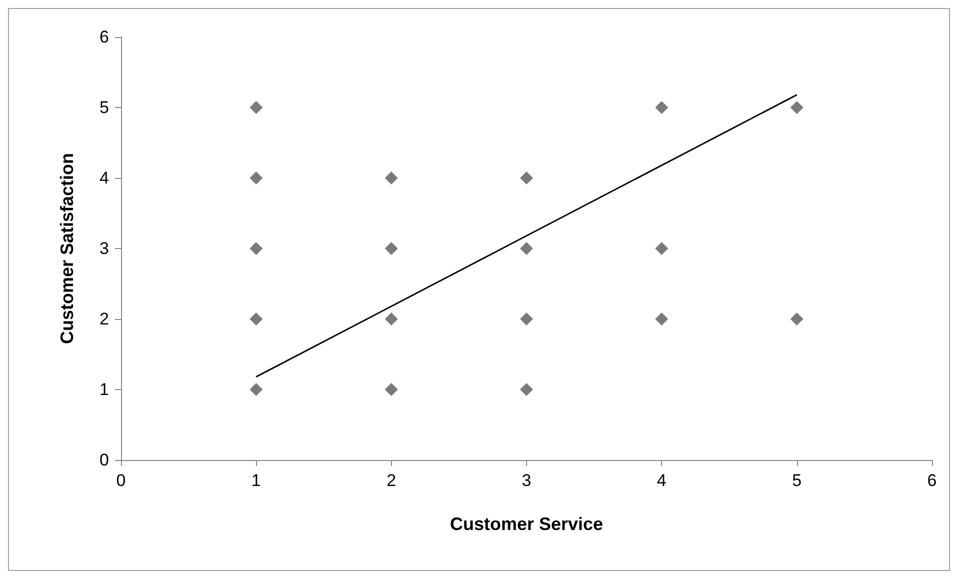 The width and height of the screenshot is (958, 579). I want to click on y-axis-title: Customer Satisfaction, so click(67, 248).